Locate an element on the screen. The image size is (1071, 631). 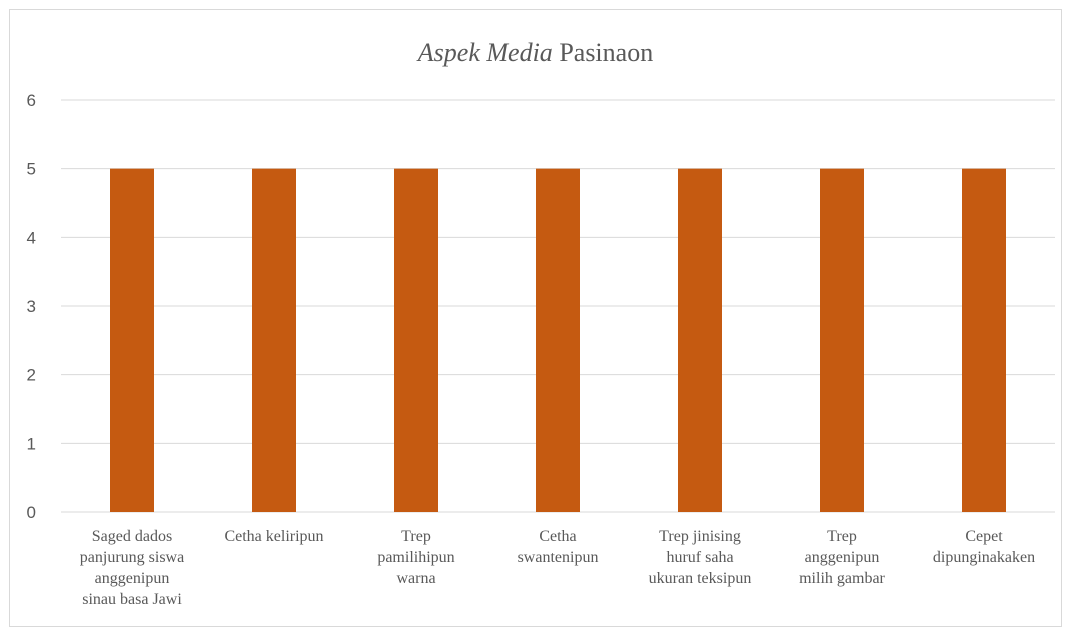
x-category-label: Trep anggenipun milih gambar is located at coordinates (842, 557).